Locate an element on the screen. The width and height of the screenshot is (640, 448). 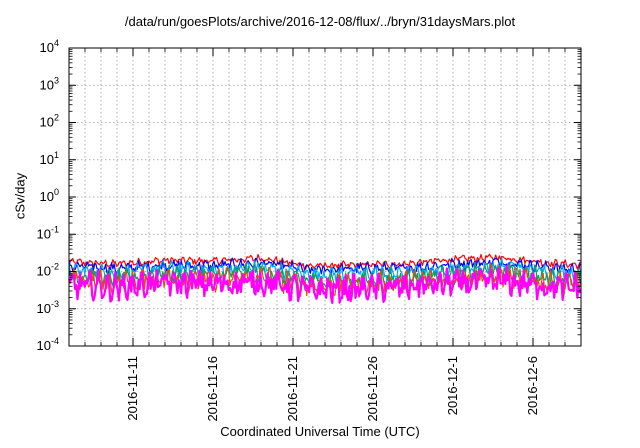
y-tick-label: 10⁻⁴ is located at coordinates (48, 344).